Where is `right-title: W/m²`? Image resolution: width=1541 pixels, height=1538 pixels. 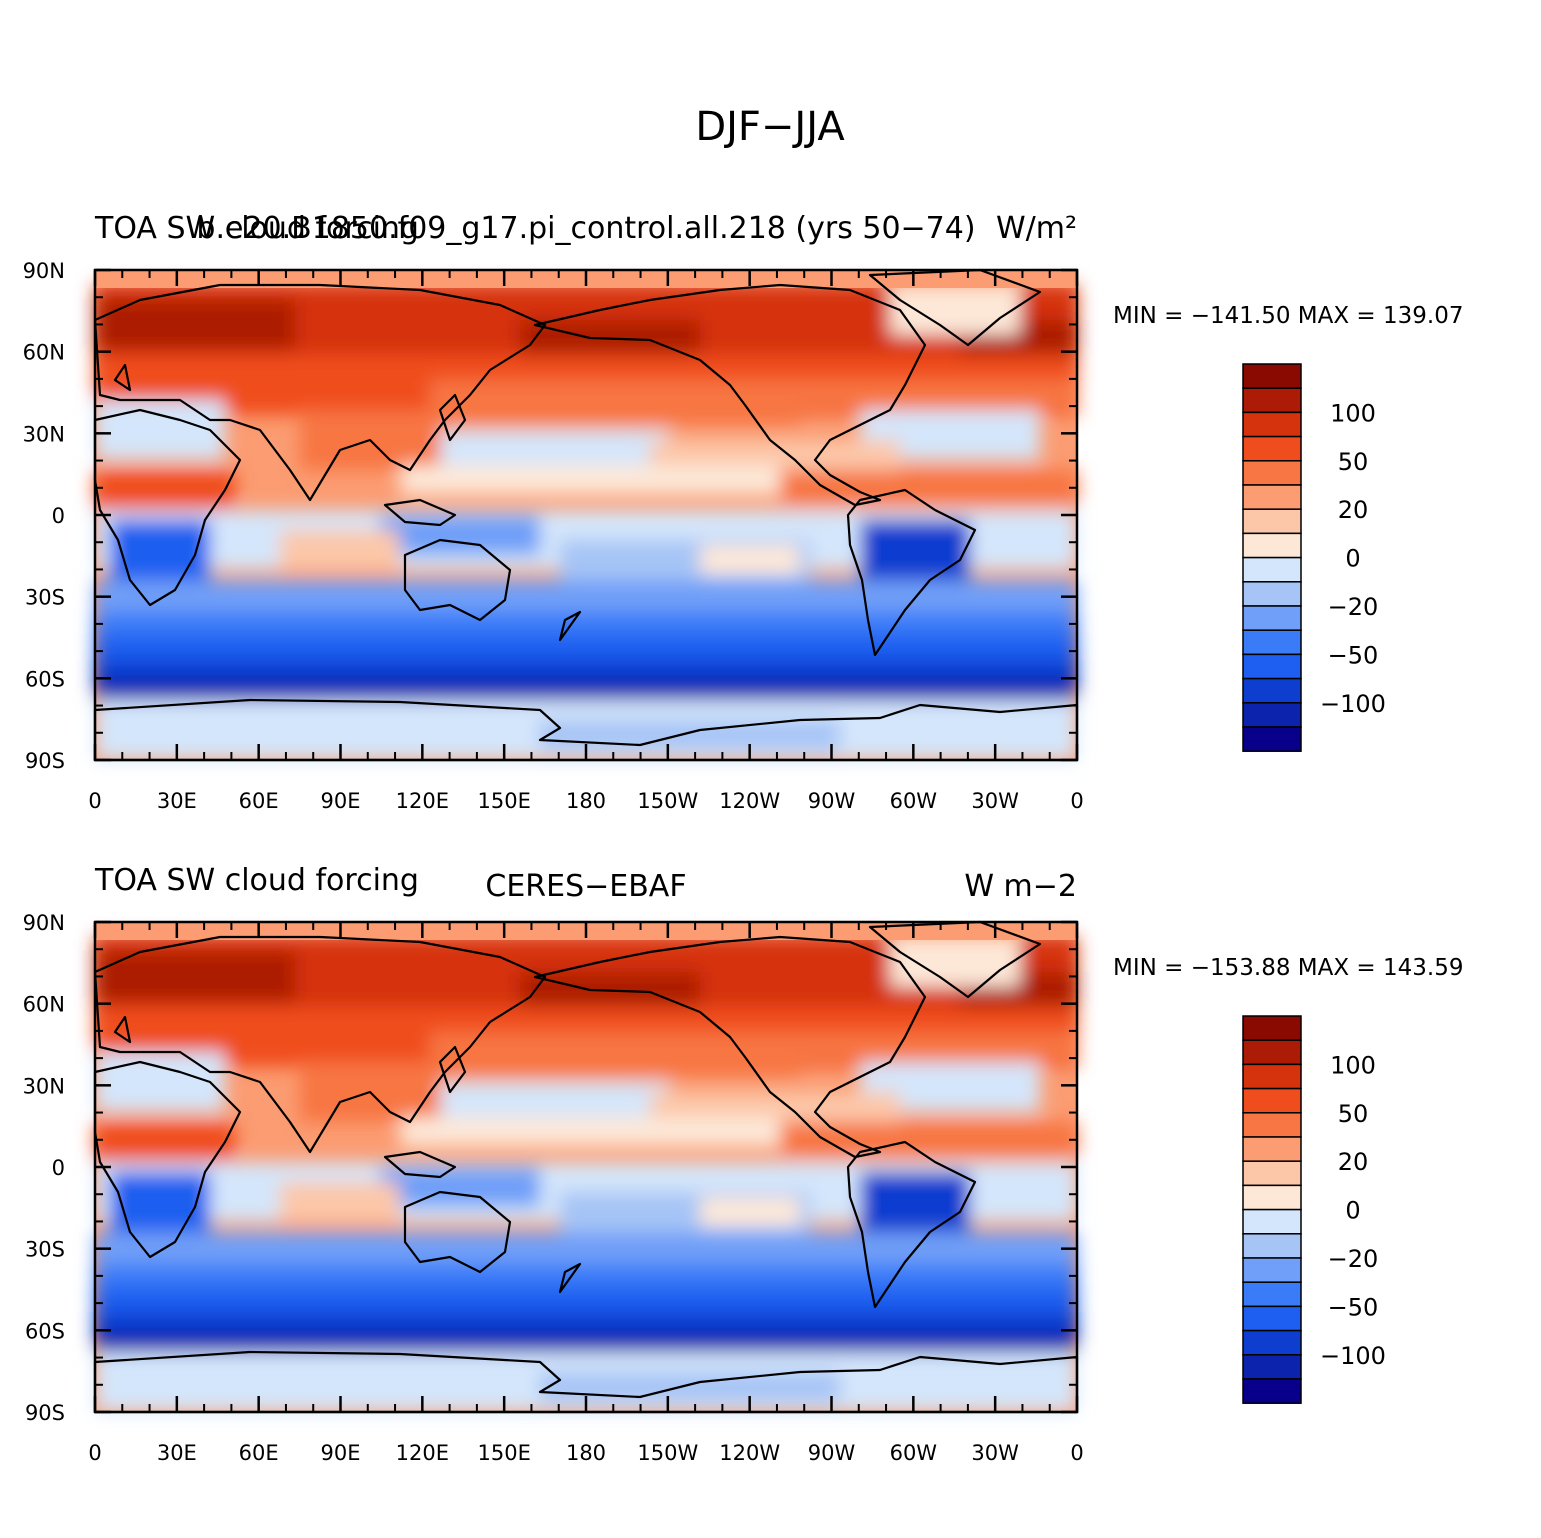
right-title: W/m² is located at coordinates (1036, 228).